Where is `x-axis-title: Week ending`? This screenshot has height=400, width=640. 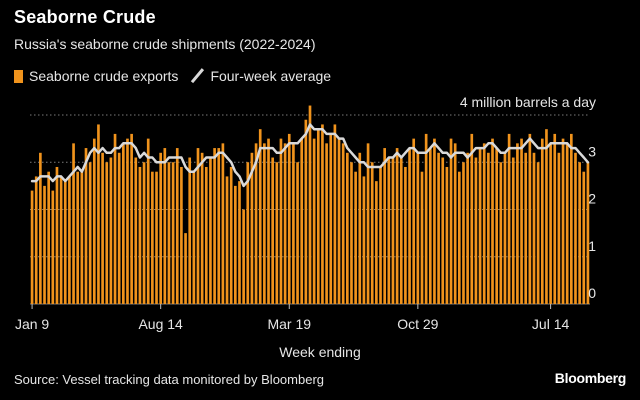 x-axis-title: Week ending is located at coordinates (320, 352).